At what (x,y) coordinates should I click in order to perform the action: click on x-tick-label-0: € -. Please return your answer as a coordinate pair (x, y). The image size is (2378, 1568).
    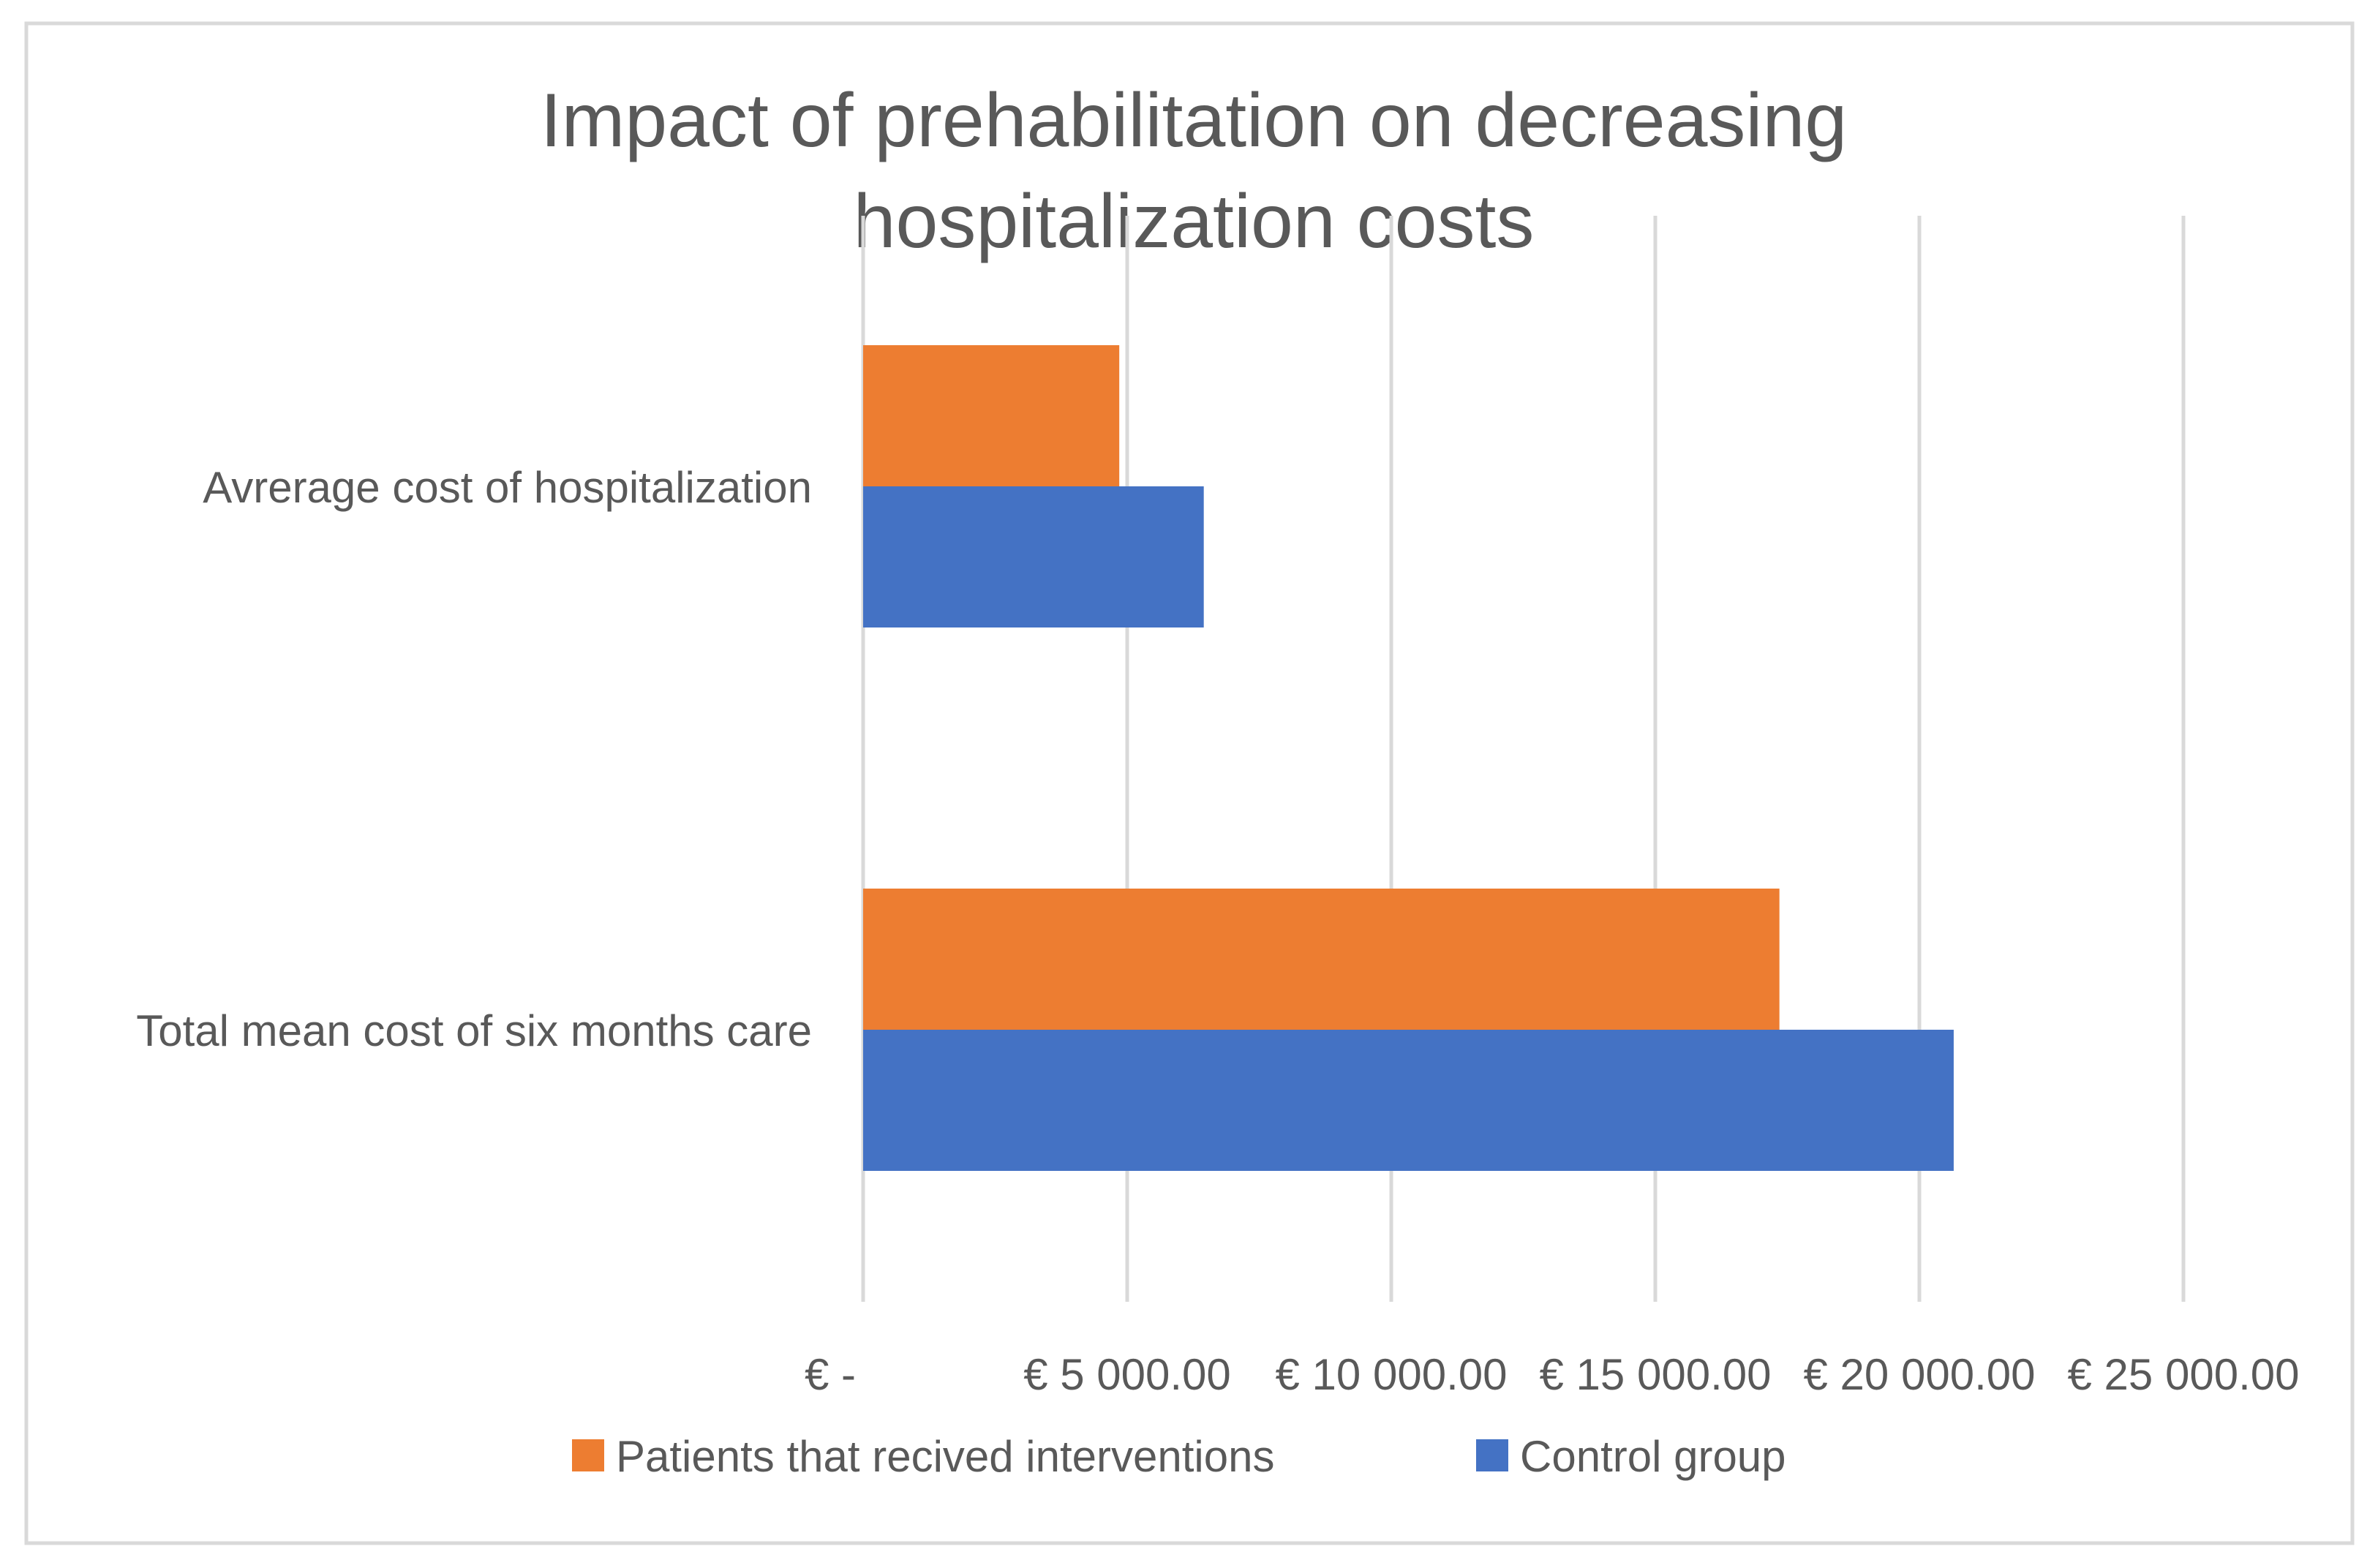
    Looking at the image, I should click on (830, 1374).